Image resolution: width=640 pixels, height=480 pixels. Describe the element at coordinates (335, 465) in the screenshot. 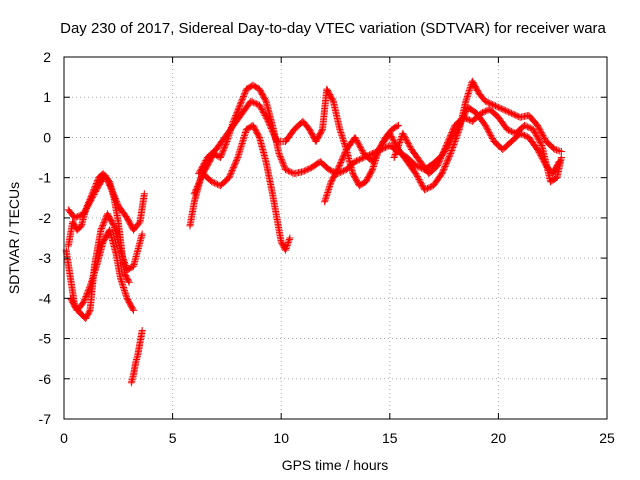

I see `x-axis-label: GPS time / hours` at that location.